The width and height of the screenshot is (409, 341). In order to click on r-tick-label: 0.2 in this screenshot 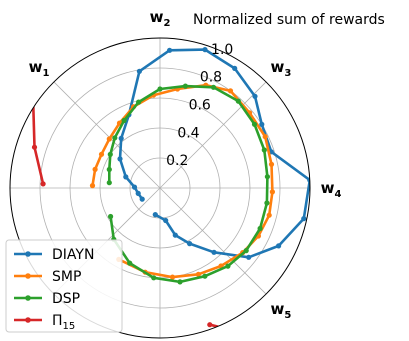, I will do `click(177, 161)`.